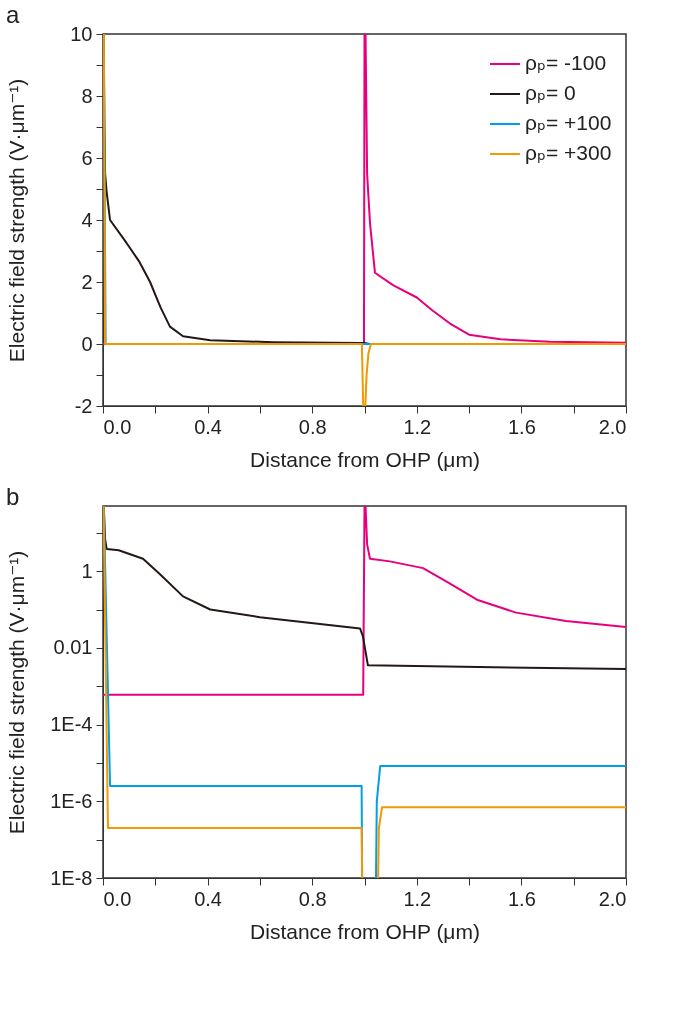  I want to click on y-tick-label: 2, so click(87, 281).